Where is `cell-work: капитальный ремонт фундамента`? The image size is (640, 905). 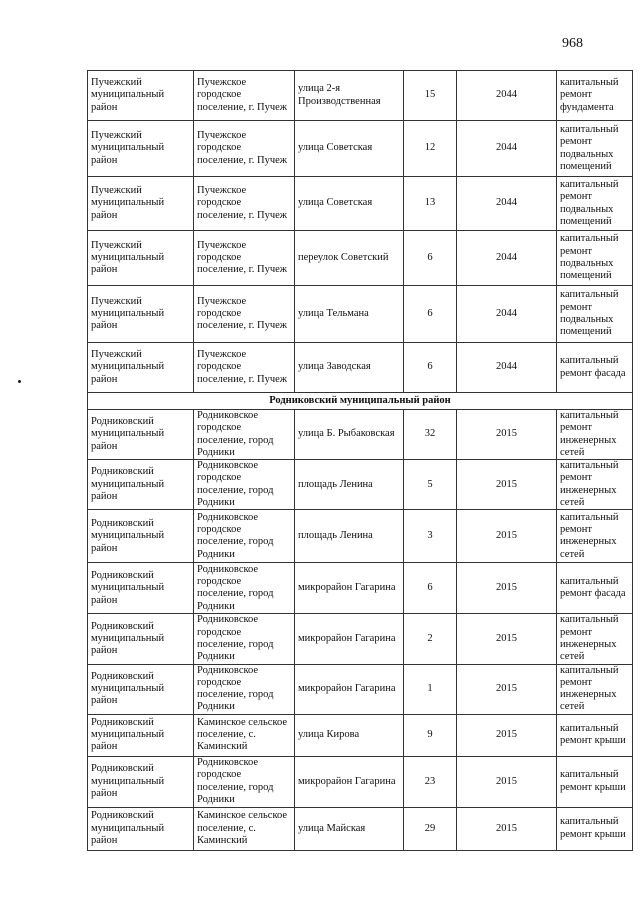
cell-work: капитальный ремонт фундамента is located at coordinates (594, 95).